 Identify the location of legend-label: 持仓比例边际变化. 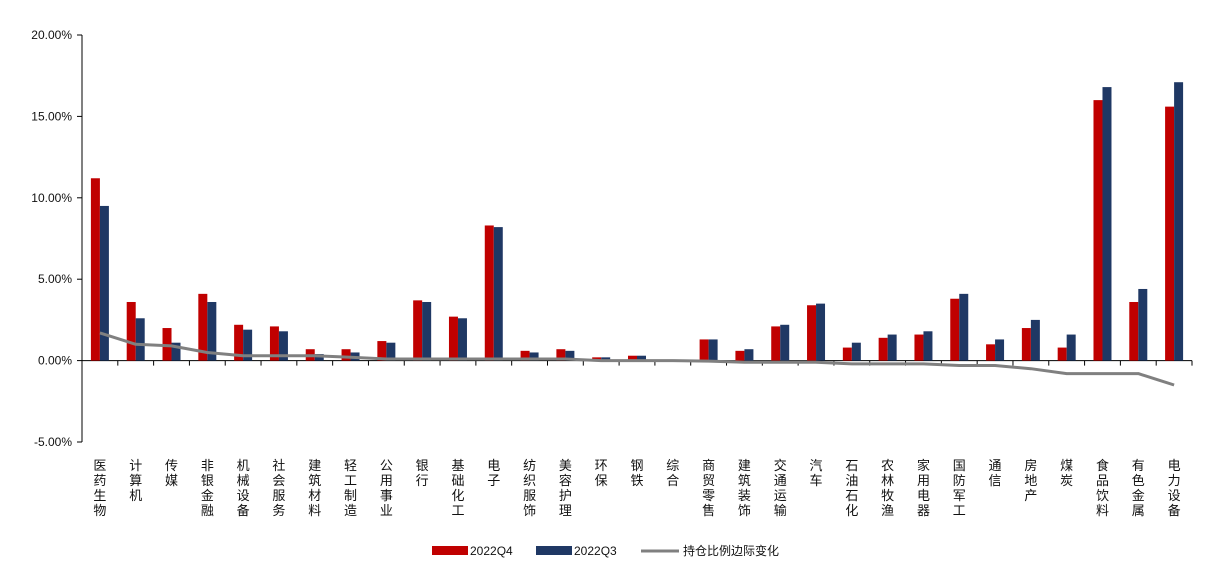
(731, 550).